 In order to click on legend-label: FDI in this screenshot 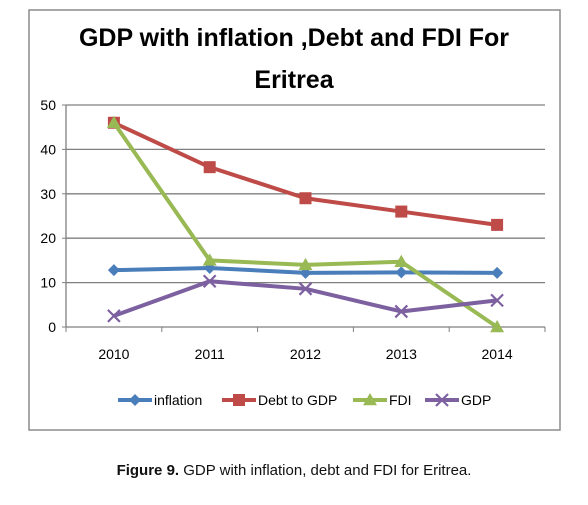, I will do `click(400, 400)`.